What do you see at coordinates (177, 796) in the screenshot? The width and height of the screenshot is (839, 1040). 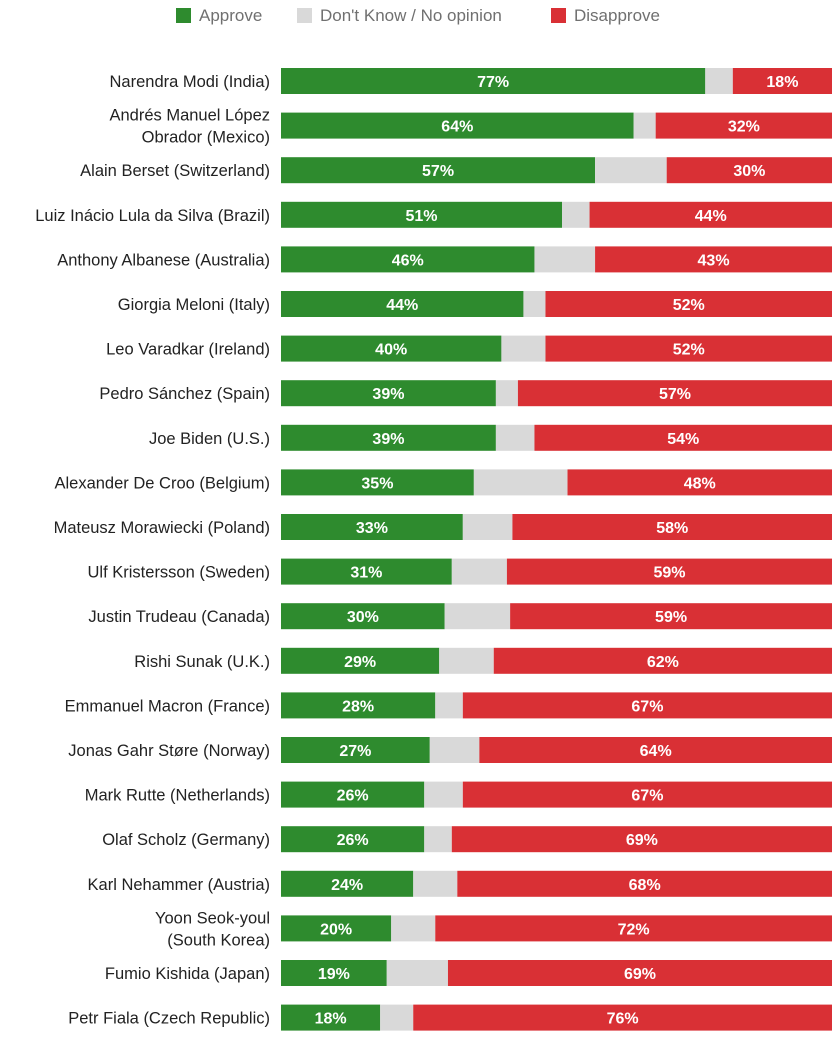 I see `row-label: Mark Rutte (Netherlands)` at bounding box center [177, 796].